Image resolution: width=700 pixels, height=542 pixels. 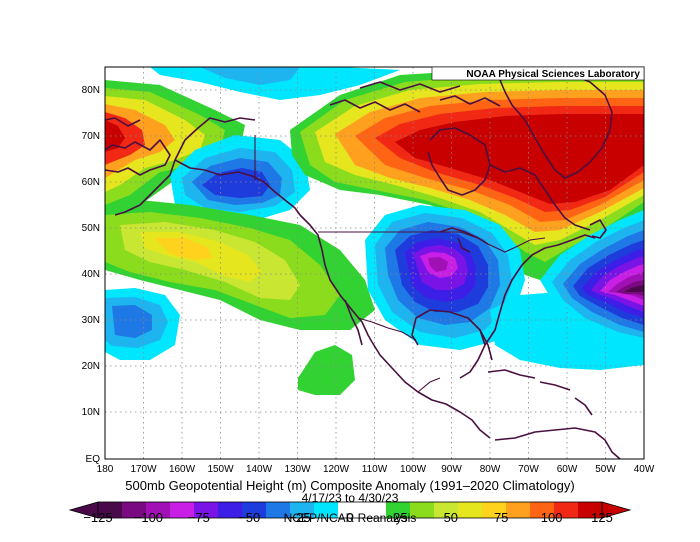 I want to click on data-source: NCEP/NCAR Reanalysis, so click(x=350, y=518).